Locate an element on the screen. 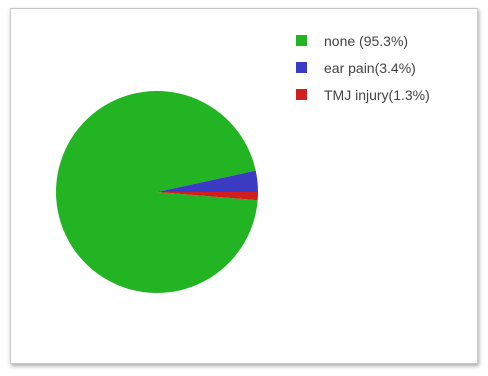  legend-item-tmj-injury: TMJ injury(1.3%) is located at coordinates (363, 95).